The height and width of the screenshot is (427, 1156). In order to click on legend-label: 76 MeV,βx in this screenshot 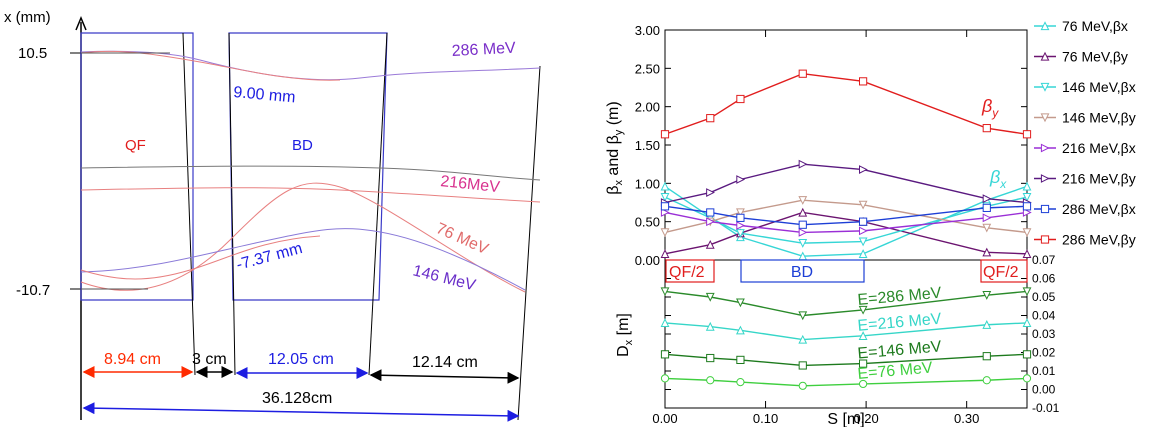, I will do `click(1095, 26)`.